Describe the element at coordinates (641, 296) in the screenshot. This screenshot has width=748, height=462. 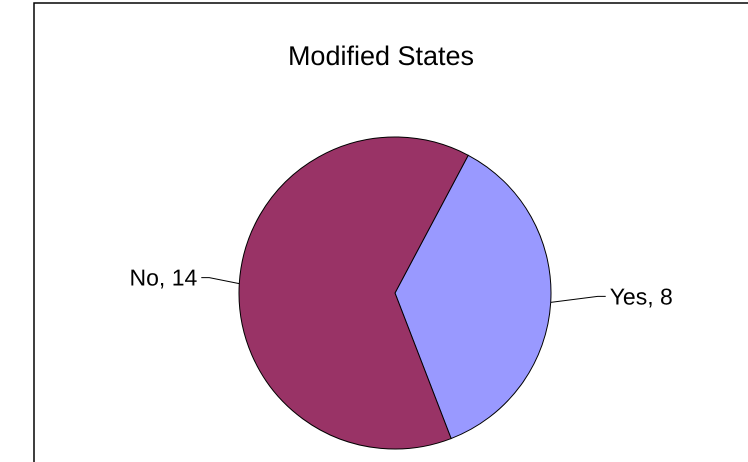
I see `slice-label: Yes, 8` at that location.